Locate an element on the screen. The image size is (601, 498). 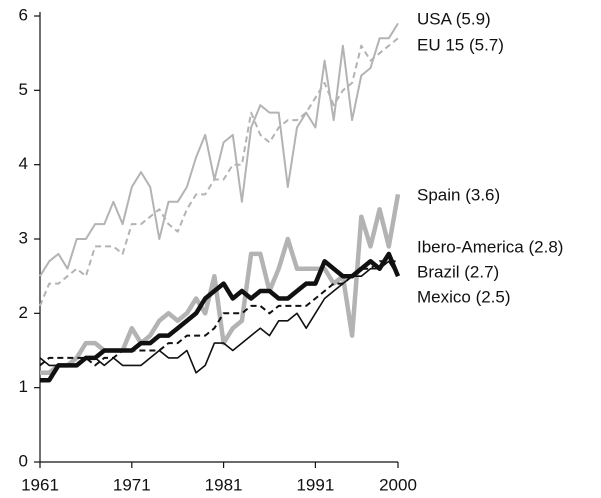
y-tick-label: 4 is located at coordinates (23, 163).